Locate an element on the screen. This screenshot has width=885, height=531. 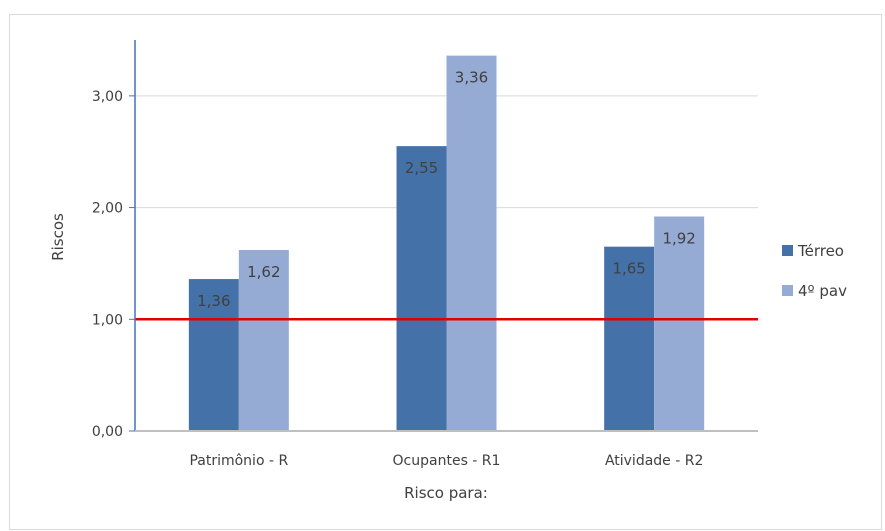
y-tick-label: 3,00 is located at coordinates (107, 97).